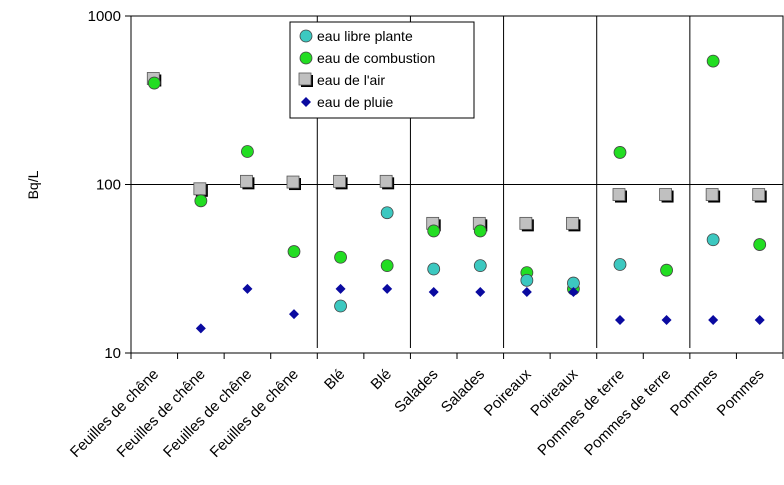 The height and width of the screenshot is (485, 784). Describe the element at coordinates (355, 102) in the screenshot. I see `legend-label: eau de pluie` at that location.